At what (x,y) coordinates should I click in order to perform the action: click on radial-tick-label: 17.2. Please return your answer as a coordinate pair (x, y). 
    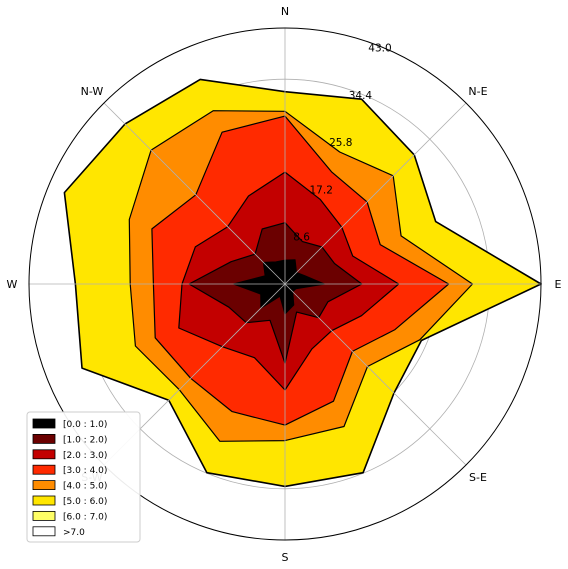
    Looking at the image, I should click on (321, 190).